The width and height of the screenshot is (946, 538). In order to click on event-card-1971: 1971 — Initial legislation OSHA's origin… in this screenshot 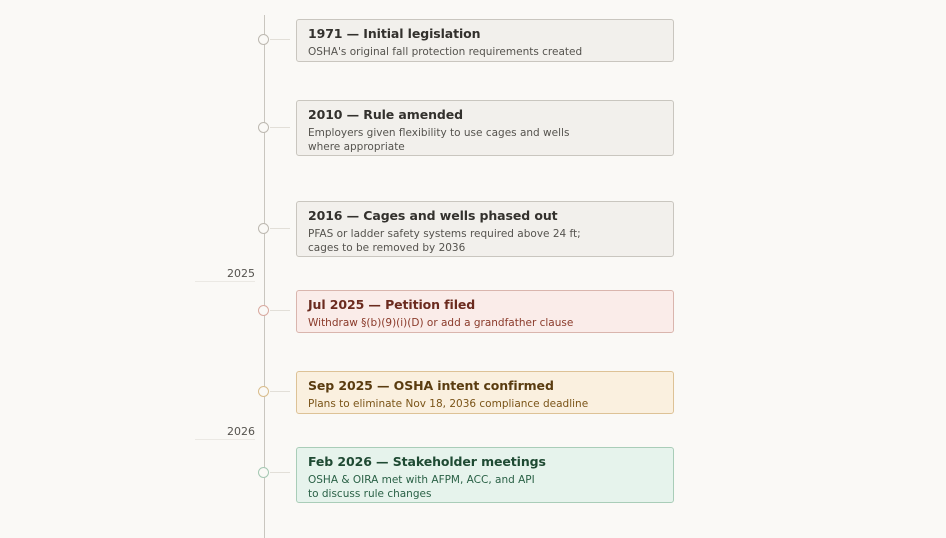, I will do `click(485, 40)`.